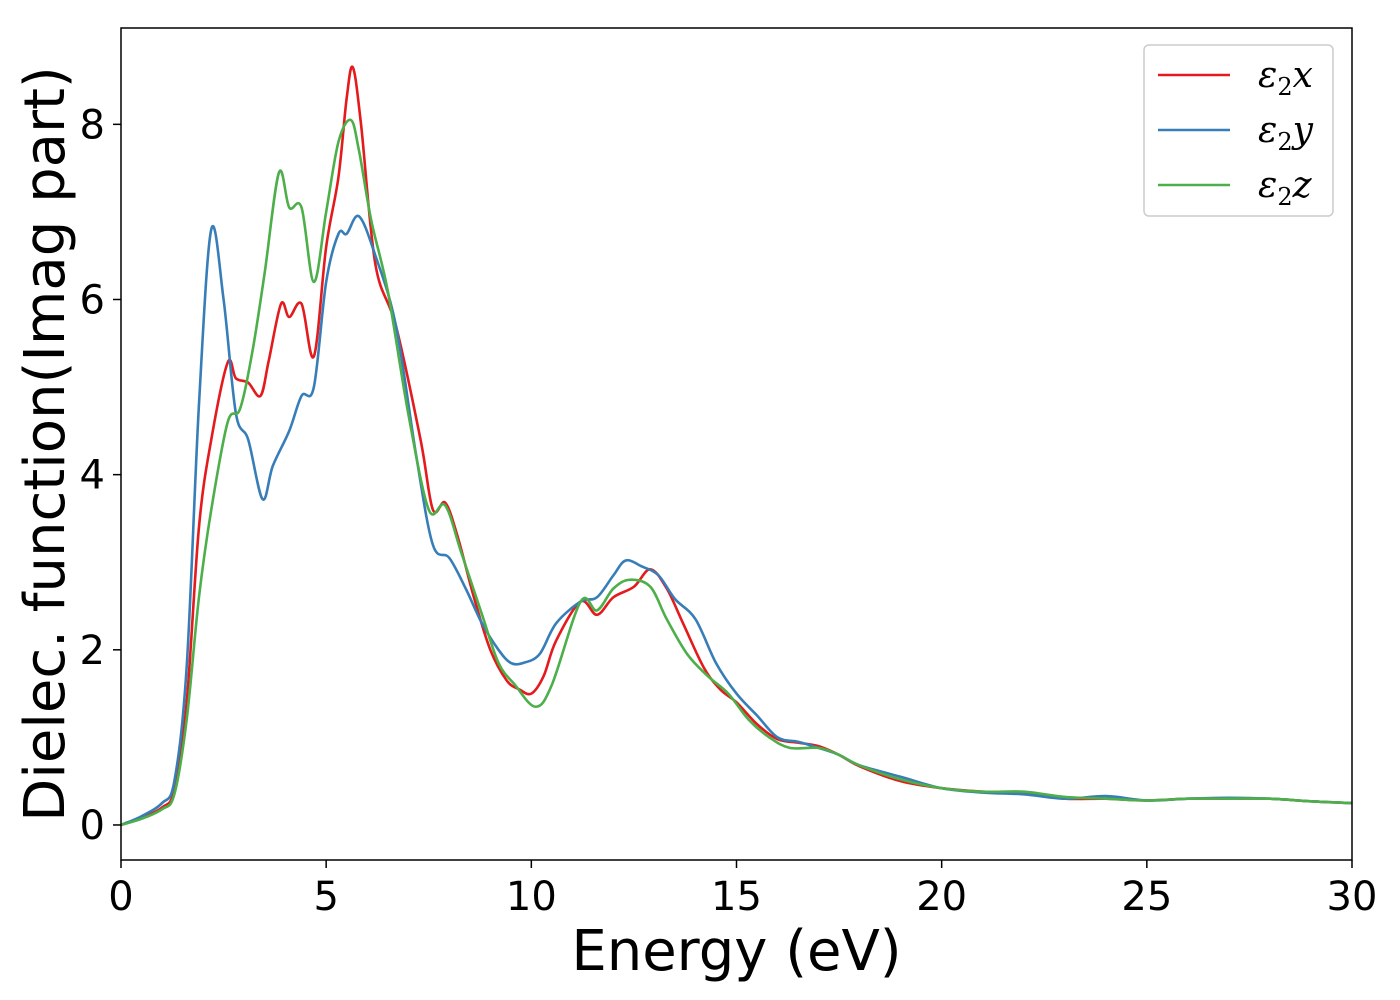  Describe the element at coordinates (92, 125) in the screenshot. I see `y-tick-label: 8` at that location.